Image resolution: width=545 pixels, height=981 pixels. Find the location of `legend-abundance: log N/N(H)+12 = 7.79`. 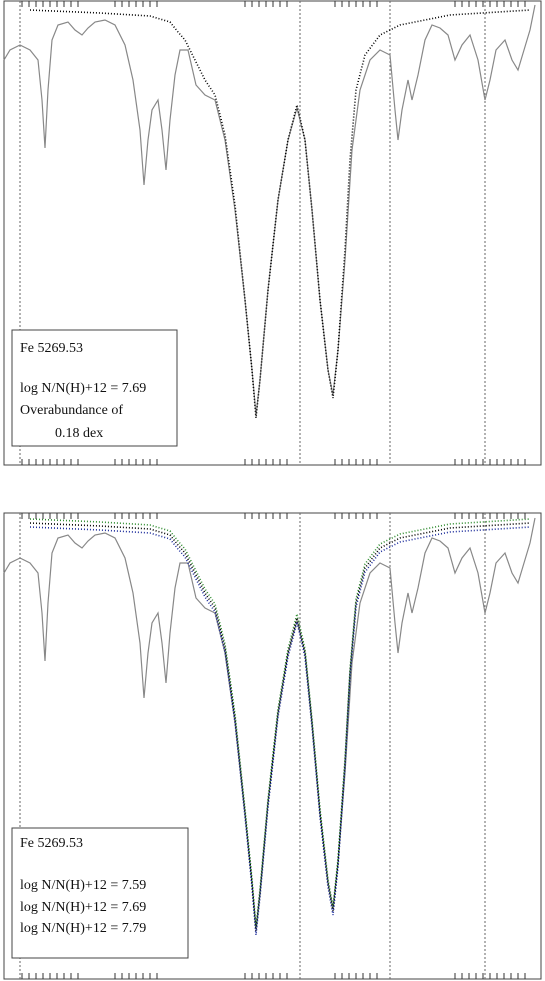

legend-abundance: log N/N(H)+12 = 7.79 is located at coordinates (83, 928).